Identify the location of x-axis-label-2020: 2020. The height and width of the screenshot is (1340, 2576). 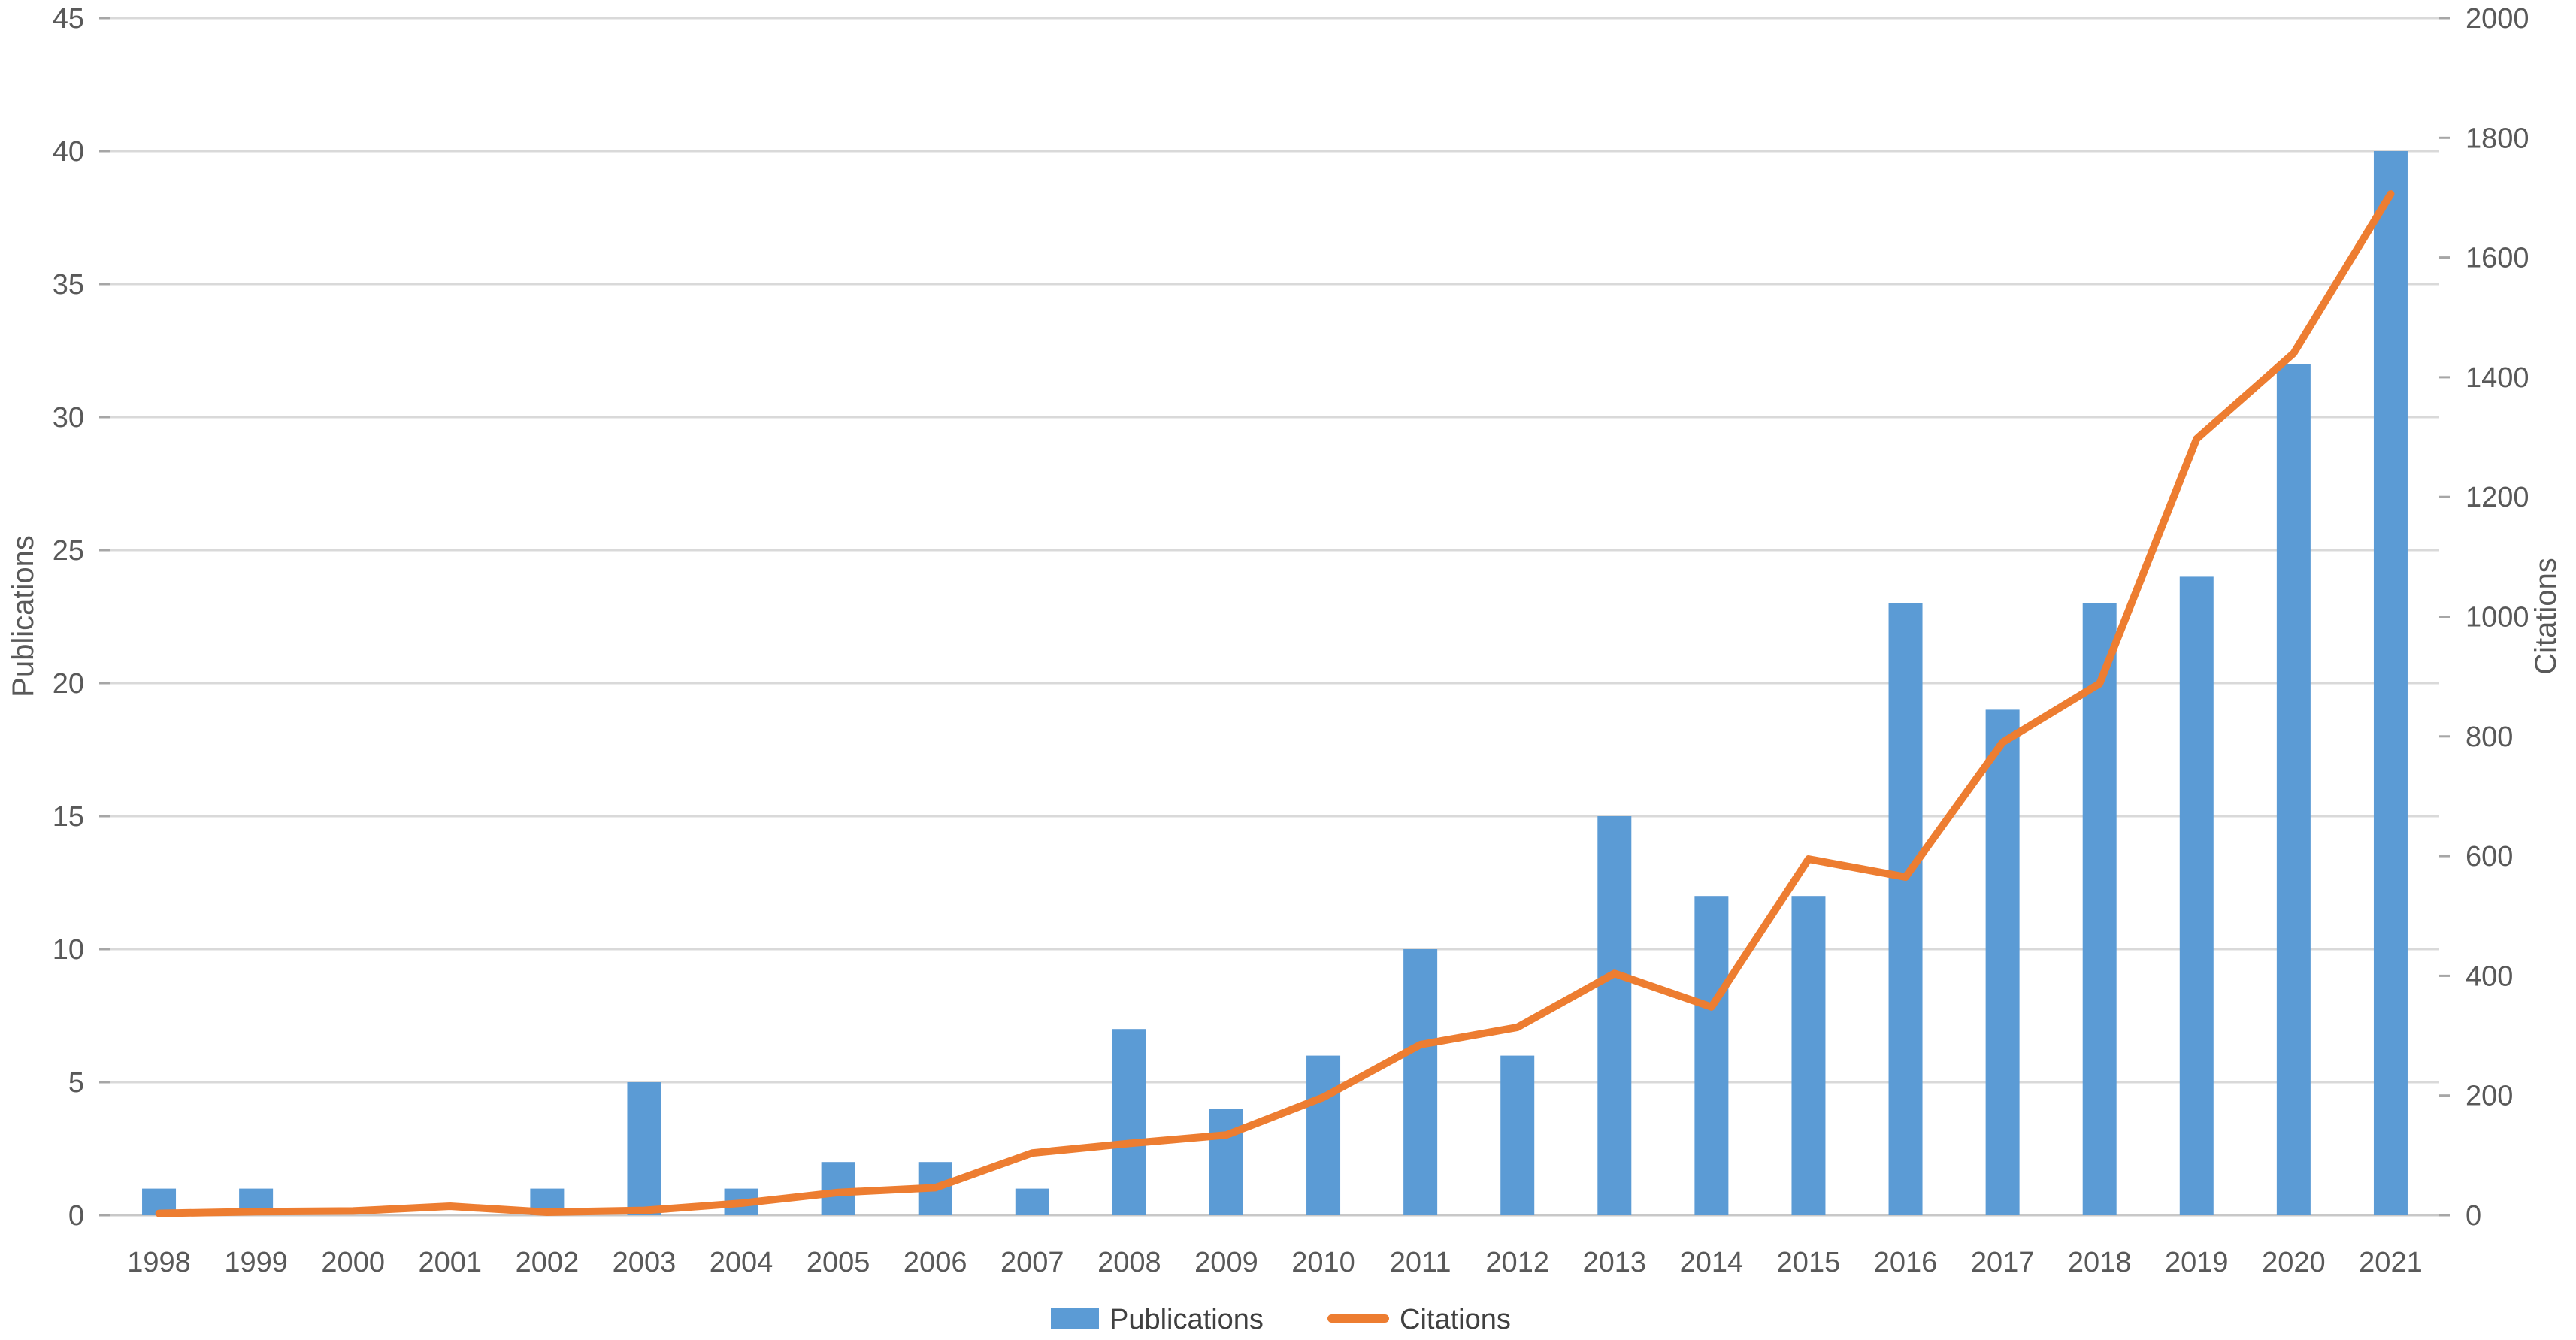
(2294, 1262).